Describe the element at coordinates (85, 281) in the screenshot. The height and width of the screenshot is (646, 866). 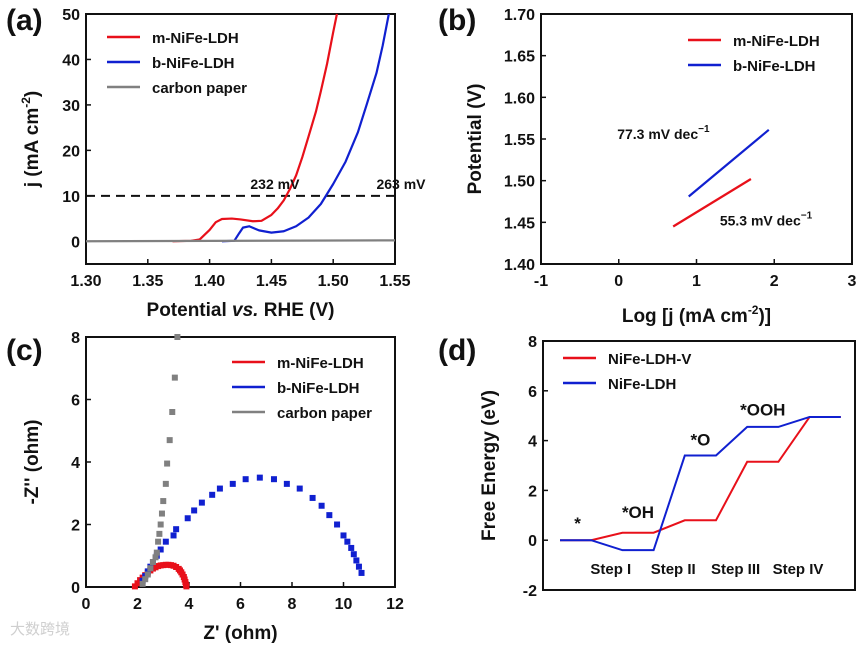
I see `x-tick-label: 1.30` at that location.